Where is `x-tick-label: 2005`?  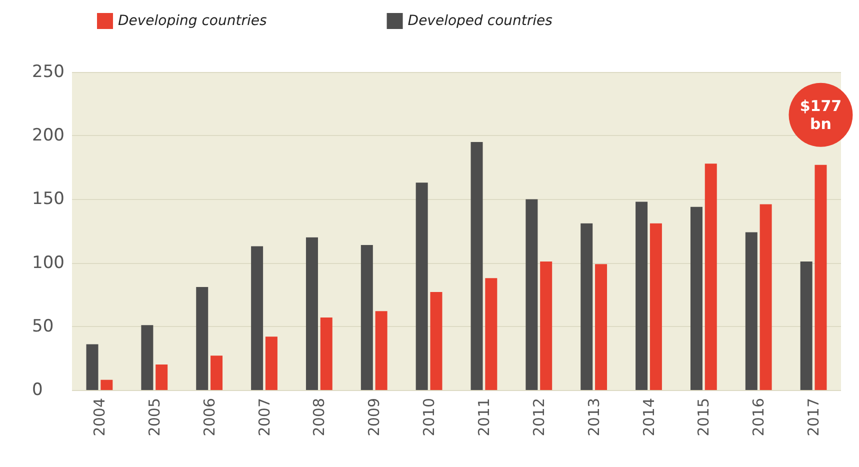
x-tick-label: 2005 is located at coordinates (154, 417).